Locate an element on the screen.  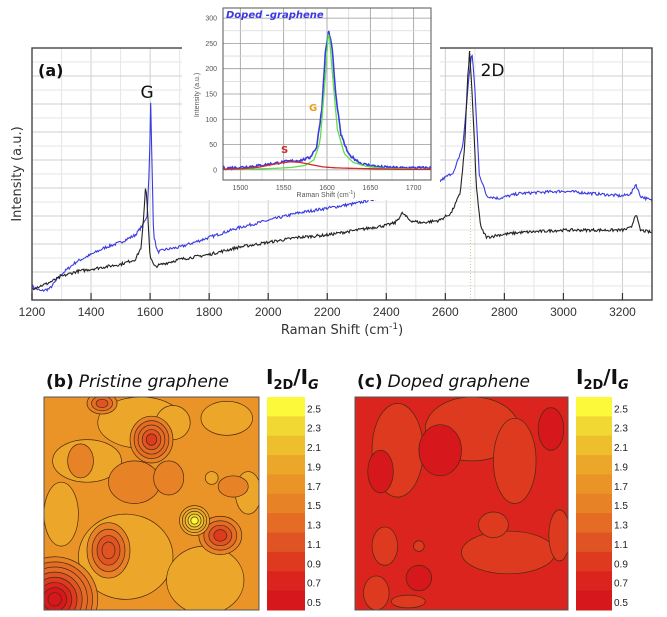
inset-data-line is located at coordinates (327, 100).